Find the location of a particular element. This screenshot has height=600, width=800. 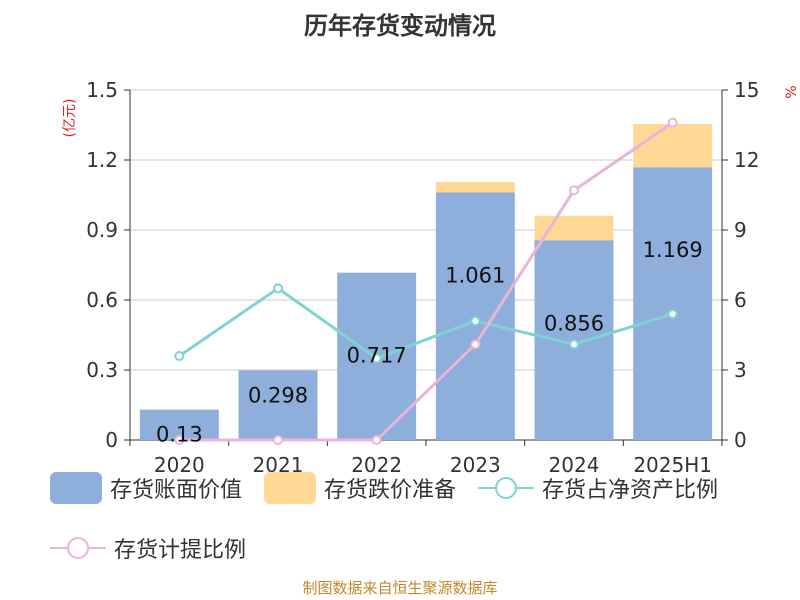

legend-item-provision-ratio: 存货计提比例 is located at coordinates (148, 548).